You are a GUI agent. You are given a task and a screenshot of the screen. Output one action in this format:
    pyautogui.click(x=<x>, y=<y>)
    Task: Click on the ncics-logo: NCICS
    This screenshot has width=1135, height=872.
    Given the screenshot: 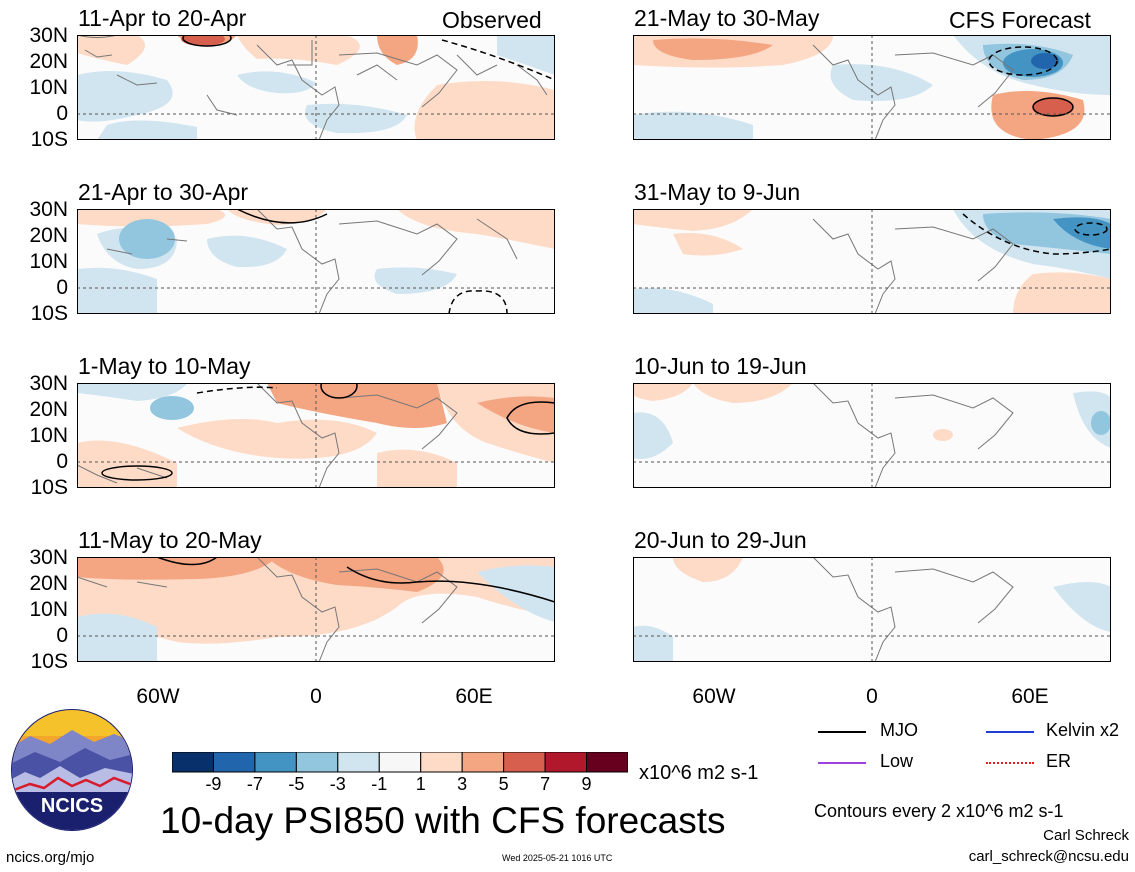 What is the action you would take?
    pyautogui.click(x=72, y=770)
    